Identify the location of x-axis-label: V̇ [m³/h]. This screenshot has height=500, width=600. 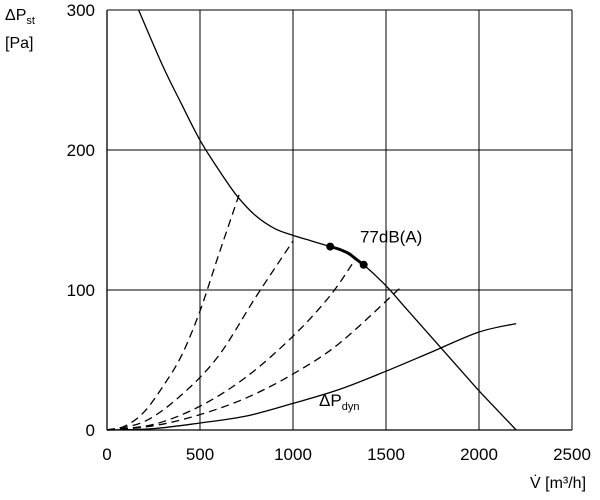
(558, 483).